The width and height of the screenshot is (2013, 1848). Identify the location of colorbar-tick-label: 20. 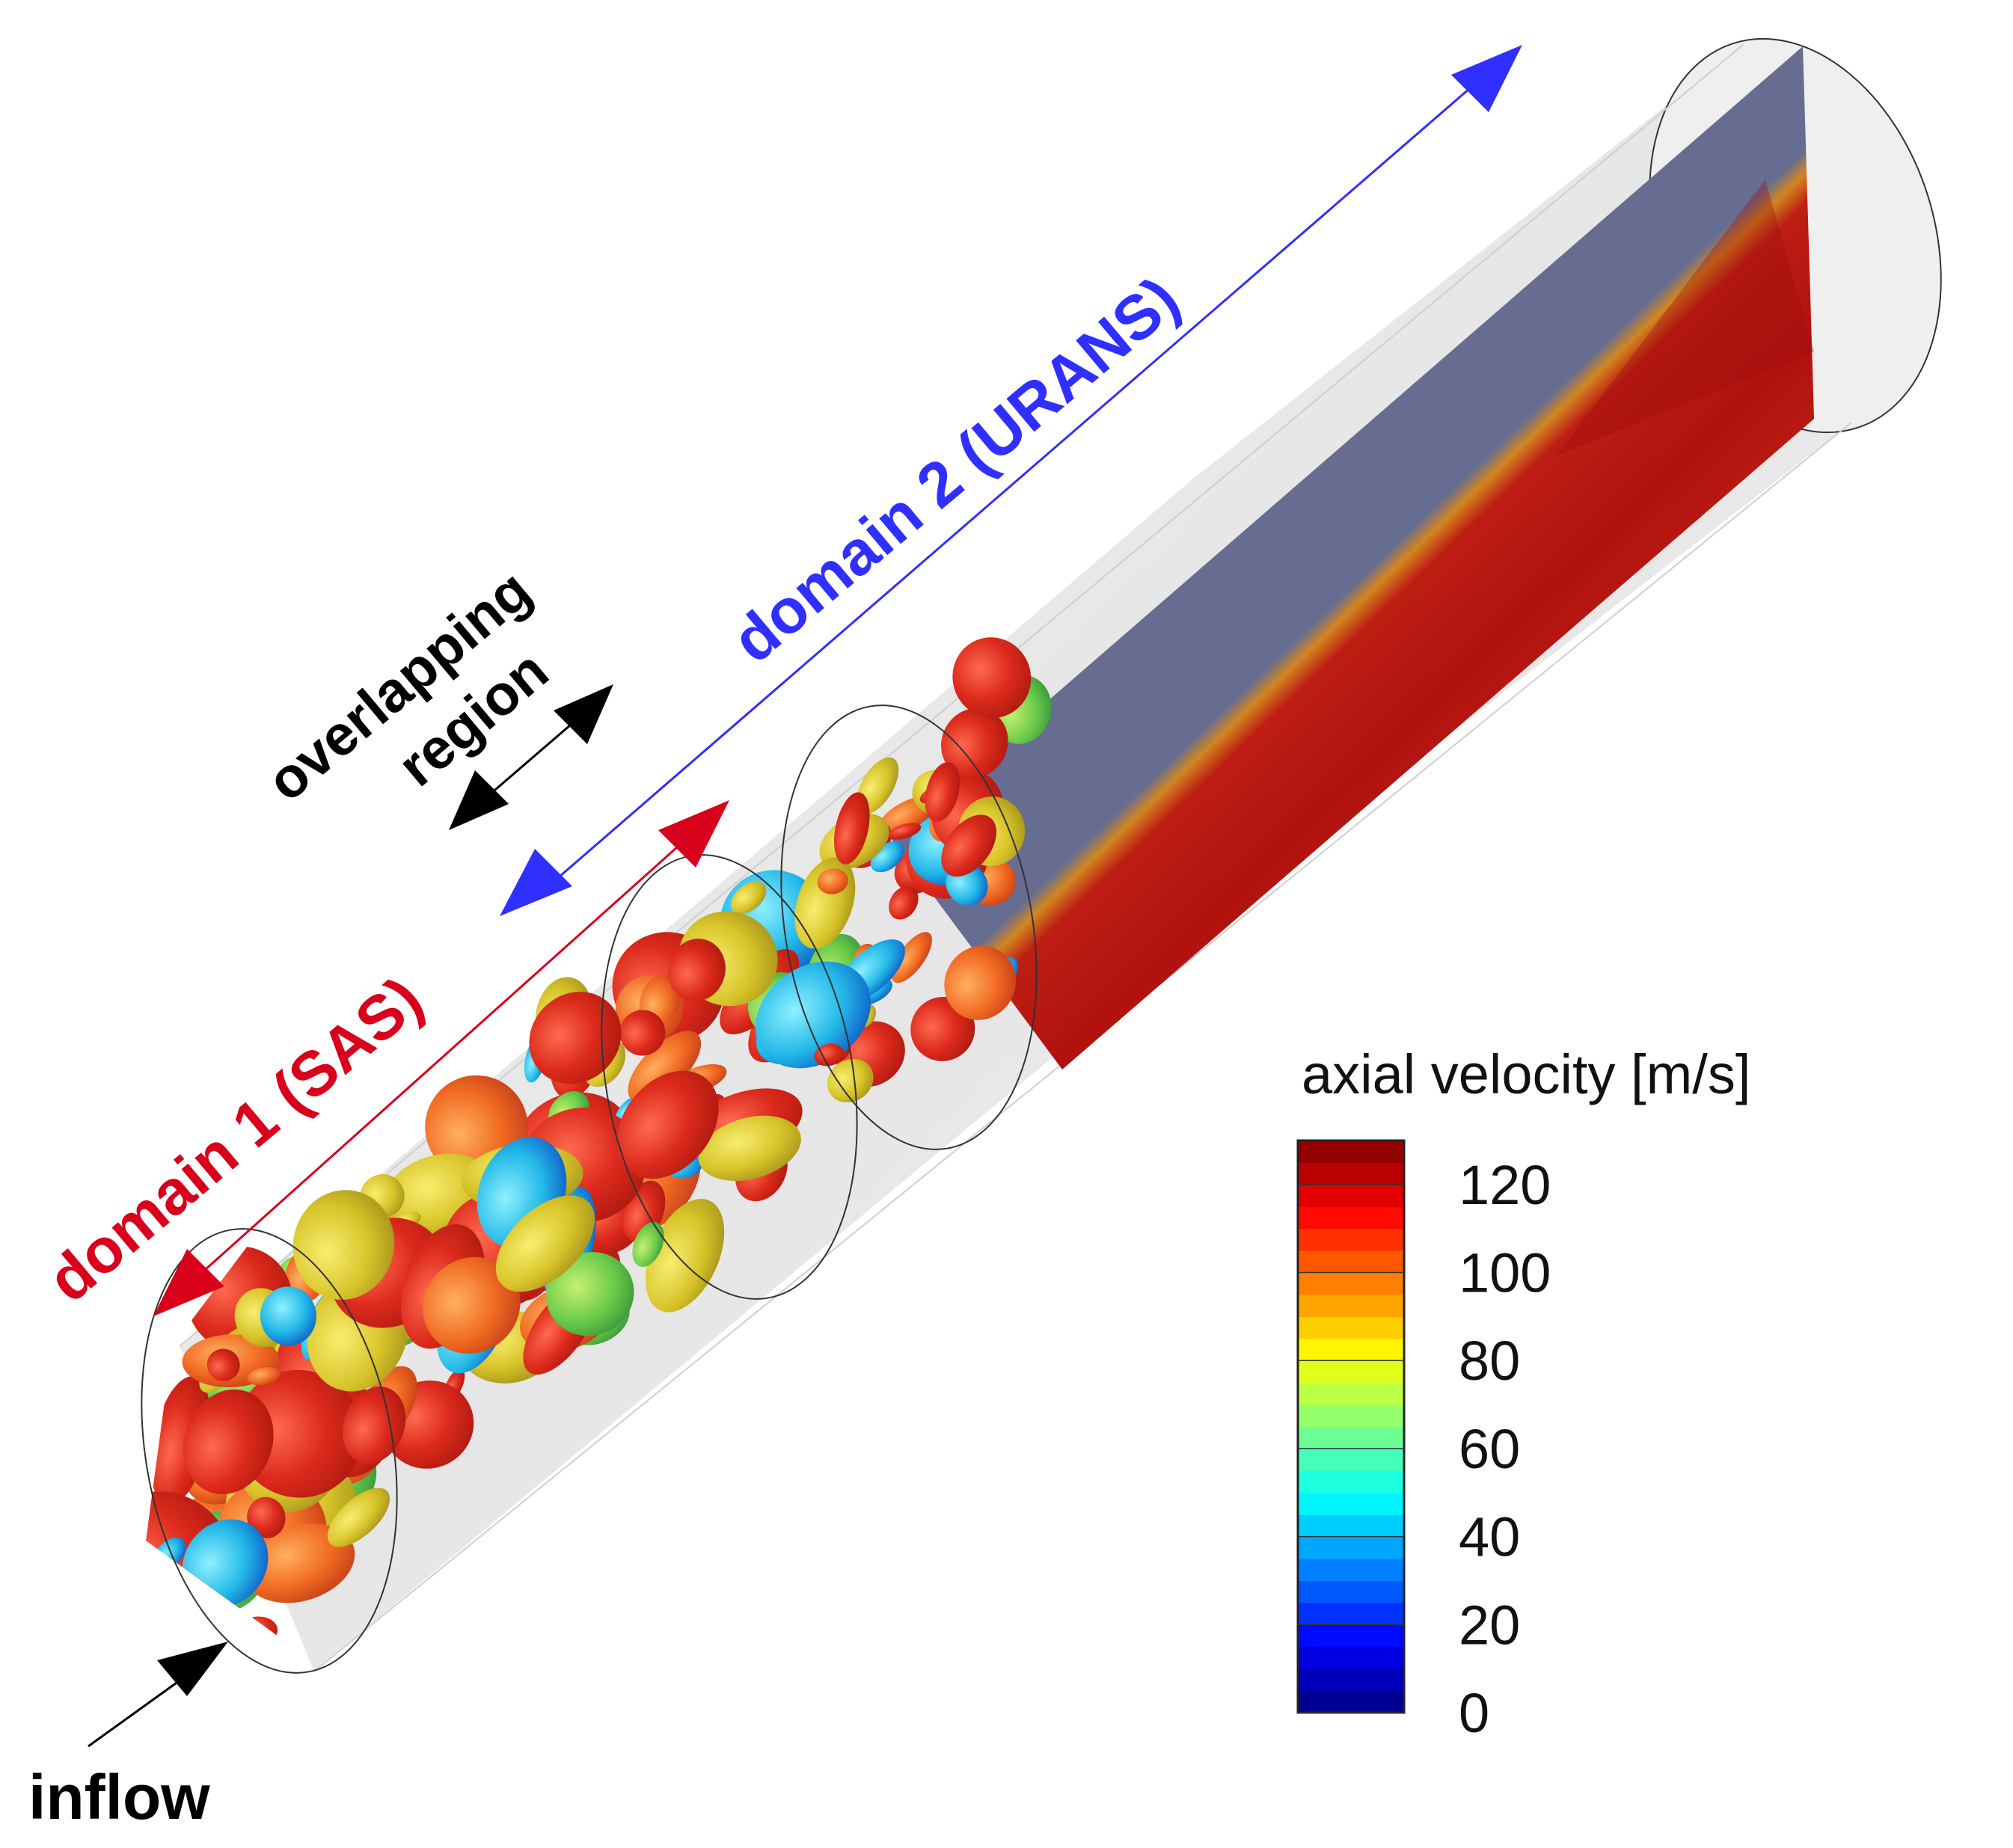
(1489, 1625).